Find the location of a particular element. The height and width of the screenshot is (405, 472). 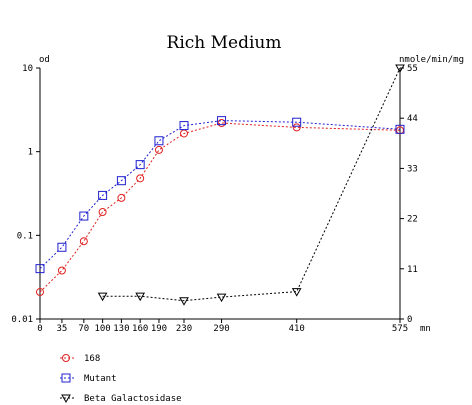

x-tick-label: 290 is located at coordinates (221, 329).